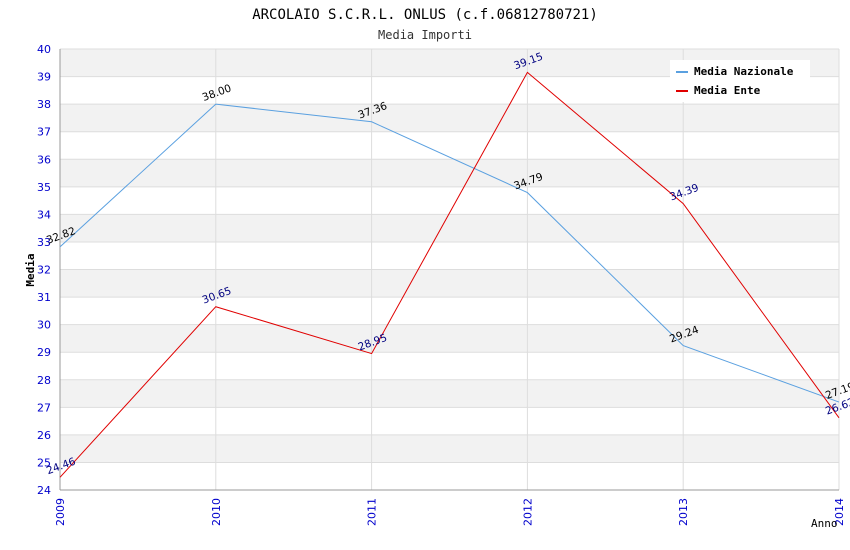 Image resolution: width=850 pixels, height=550 pixels. What do you see at coordinates (372, 512) in the screenshot?
I see `x-tick-label: 2011` at bounding box center [372, 512].